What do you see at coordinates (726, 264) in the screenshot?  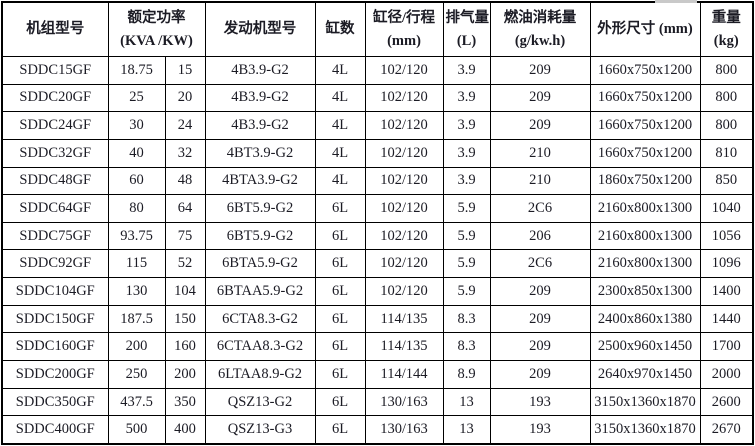 I see `cell-weight: 1096` at bounding box center [726, 264].